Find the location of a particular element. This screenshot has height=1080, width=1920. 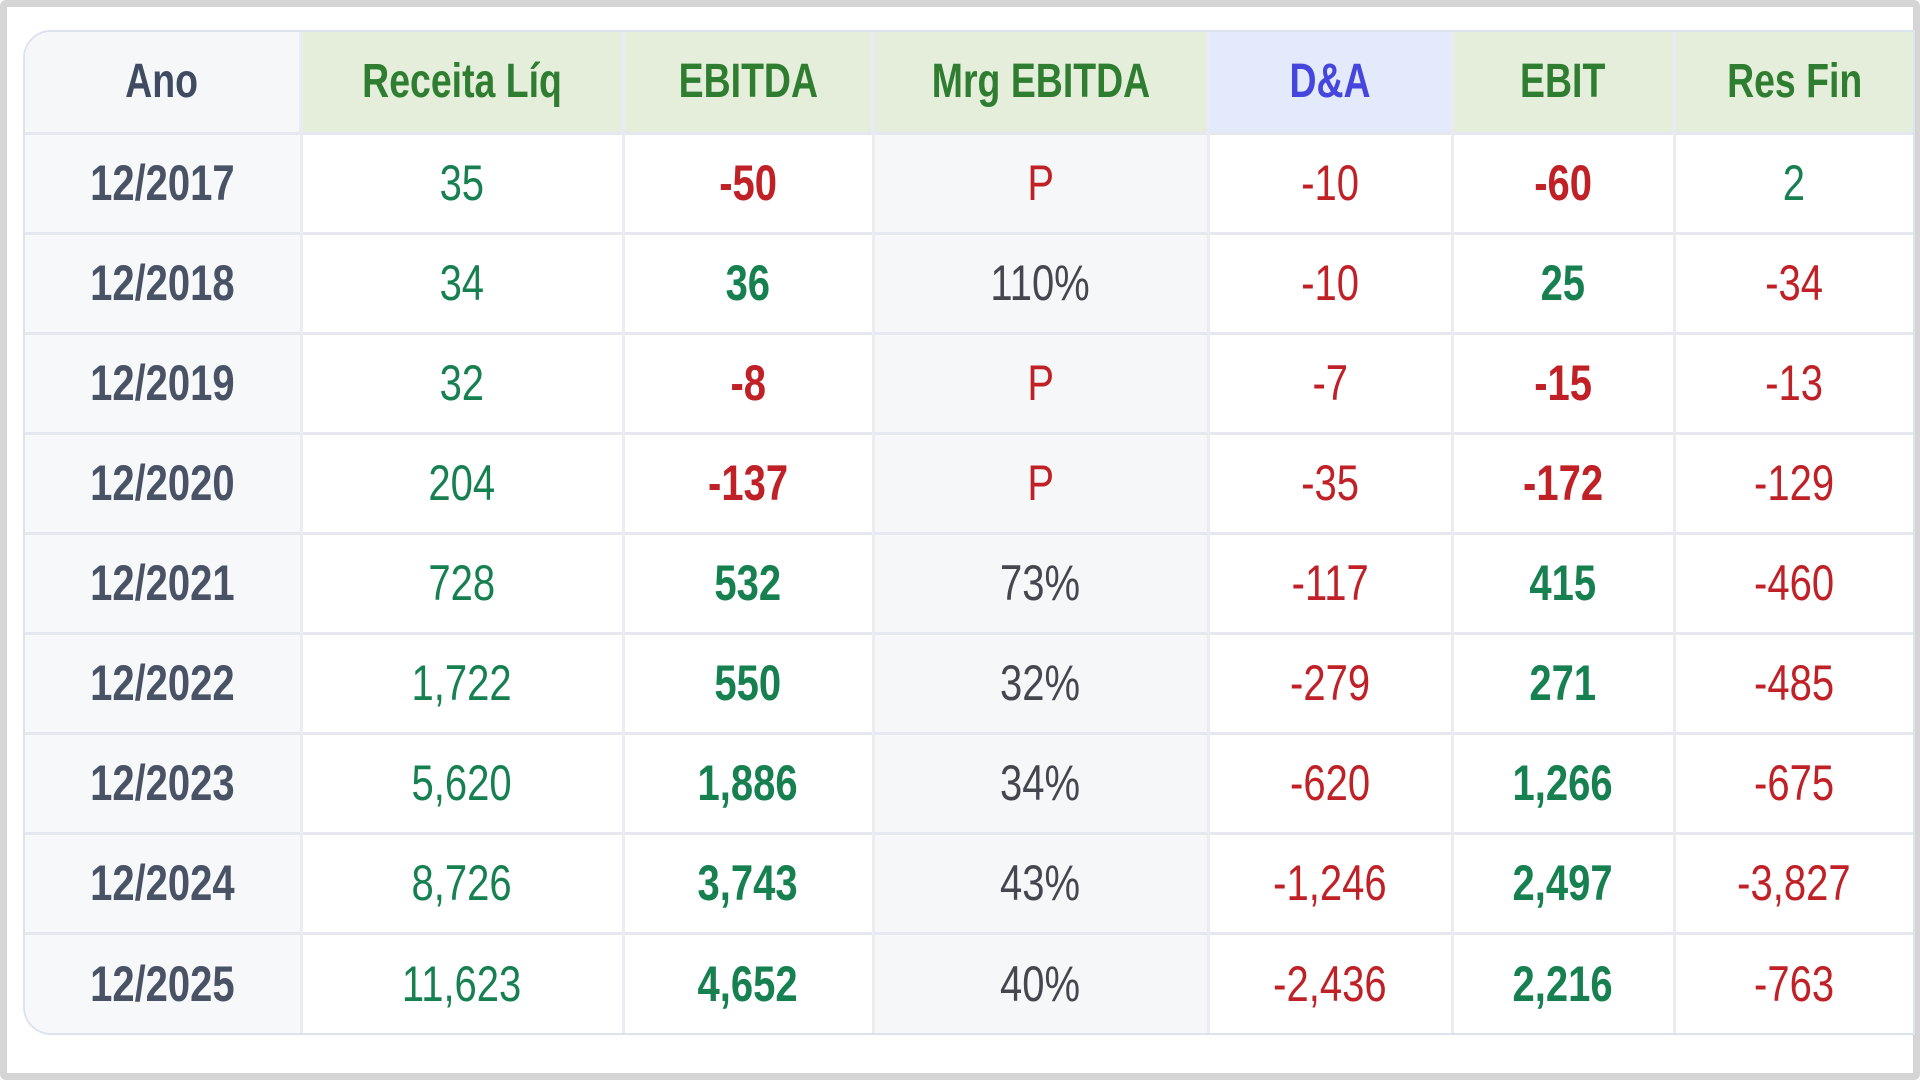

cell-receita_liq: 8,726 is located at coordinates (461, 882).